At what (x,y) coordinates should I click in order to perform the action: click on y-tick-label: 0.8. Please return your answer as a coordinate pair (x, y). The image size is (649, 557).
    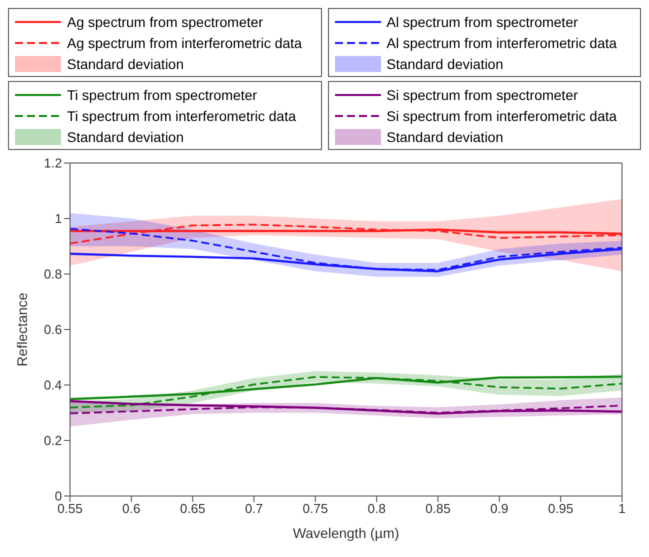
    Looking at the image, I should click on (53, 274).